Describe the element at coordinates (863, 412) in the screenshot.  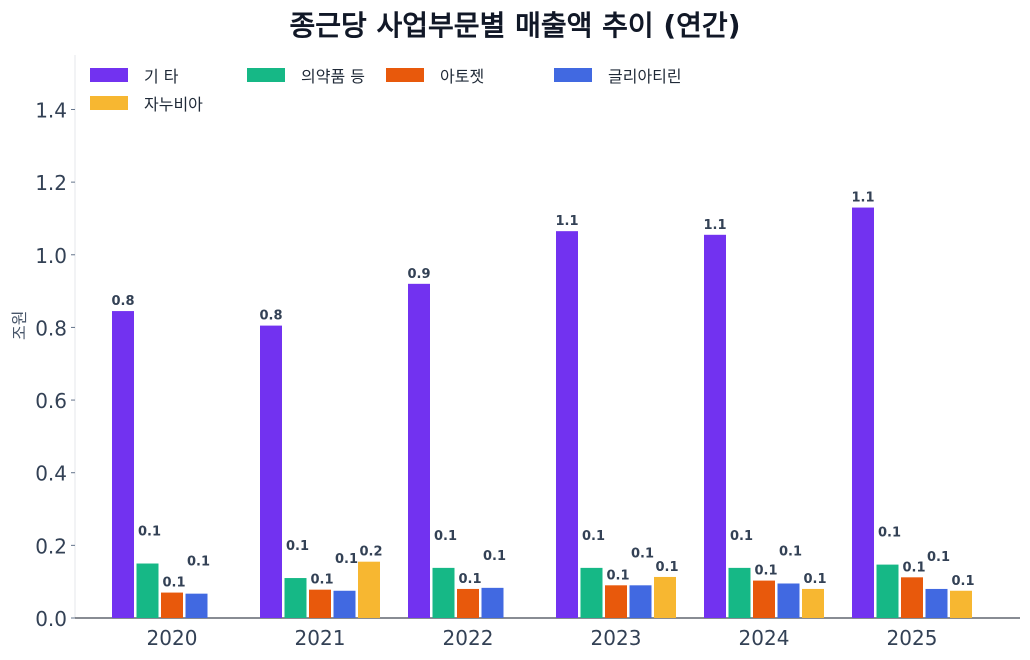
I see `bar-기타-2025` at that location.